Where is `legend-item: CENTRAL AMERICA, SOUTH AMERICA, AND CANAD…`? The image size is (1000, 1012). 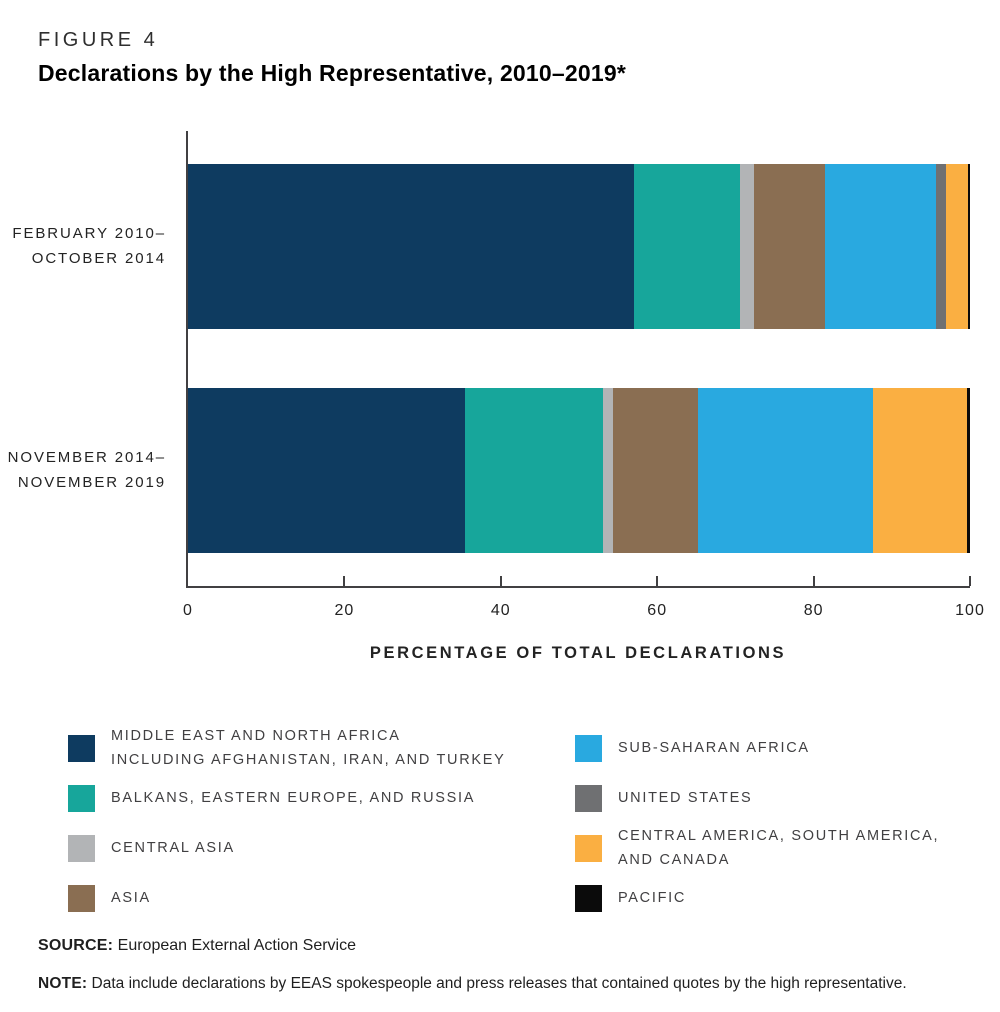 legend-item: CENTRAL AMERICA, SOUTH AMERICA, AND CANAD… is located at coordinates (757, 848).